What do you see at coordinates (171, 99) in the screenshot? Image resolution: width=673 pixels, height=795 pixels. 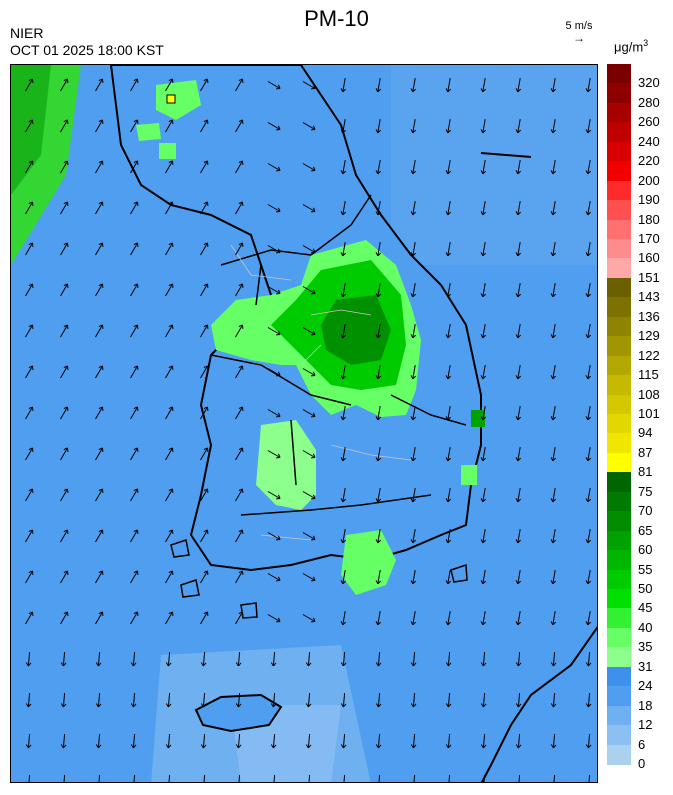 I see `hotspot-marker` at bounding box center [171, 99].